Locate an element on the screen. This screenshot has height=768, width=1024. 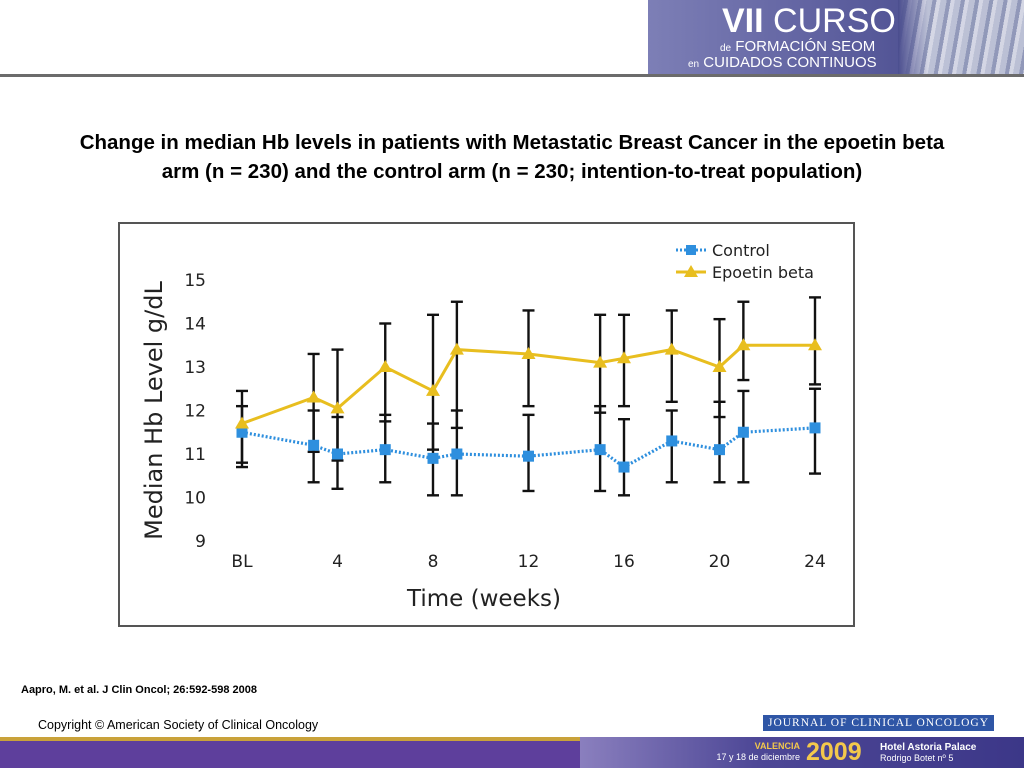
event-dates: VALENCIA 17 y 18 de diciembre is located at coordinates (752, 752).